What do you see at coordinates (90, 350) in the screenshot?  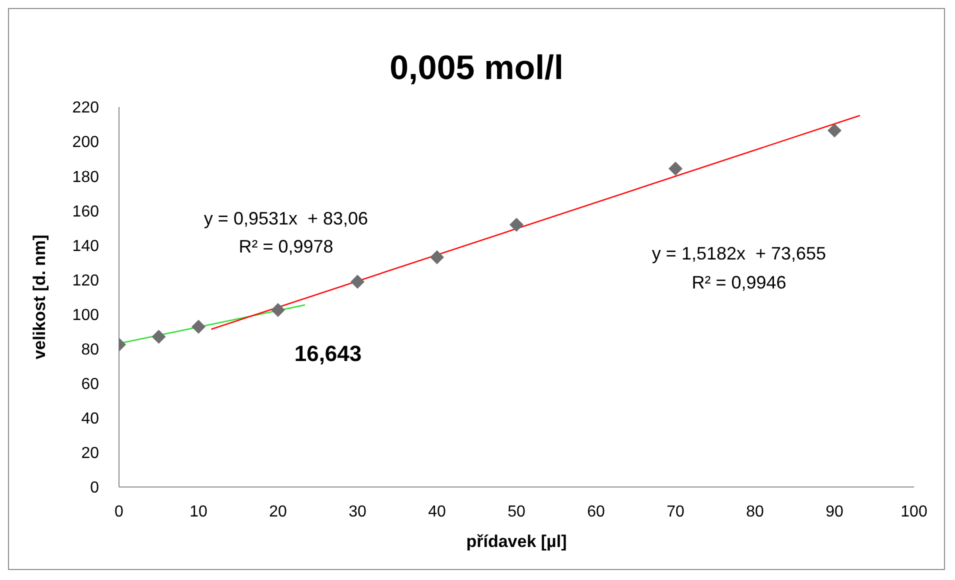 I see `y-tick-label: 80` at bounding box center [90, 350].